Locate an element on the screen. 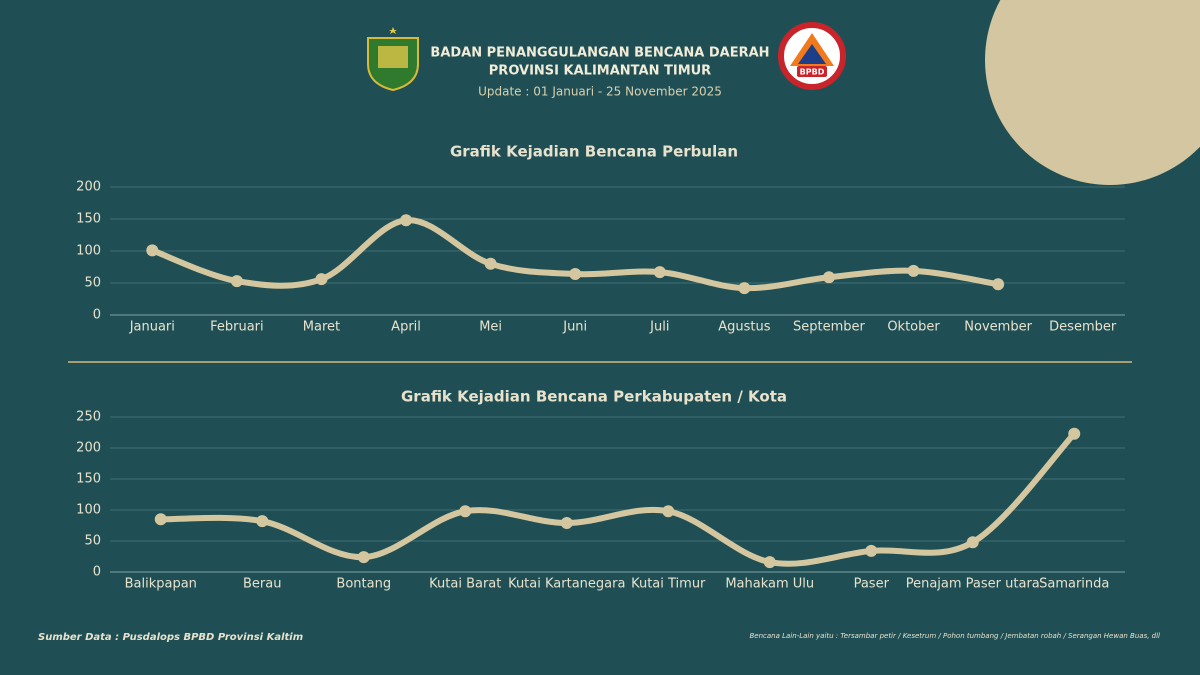 The image size is (1200, 675). x-tick-label: Agustus is located at coordinates (744, 327).